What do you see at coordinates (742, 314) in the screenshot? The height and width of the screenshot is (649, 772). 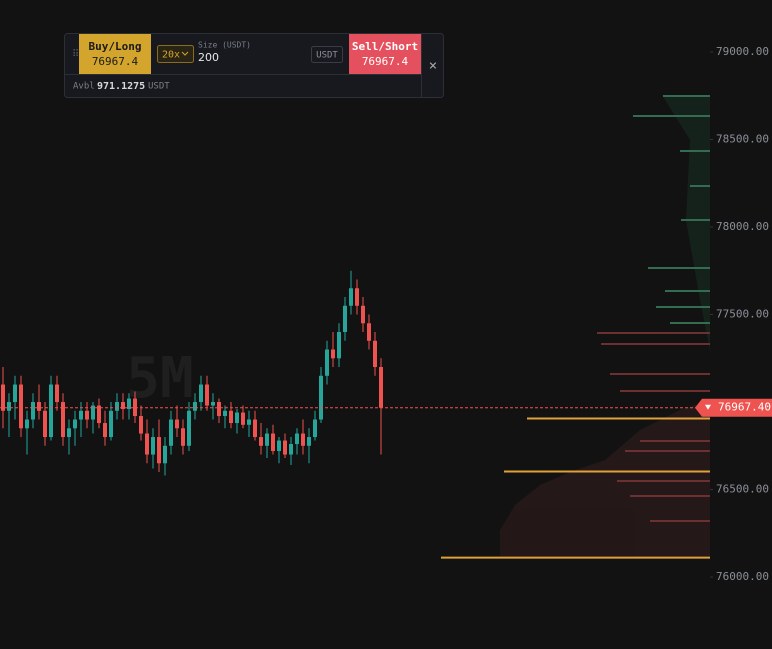 I see `y-tick-label: 77500.00` at bounding box center [742, 314].